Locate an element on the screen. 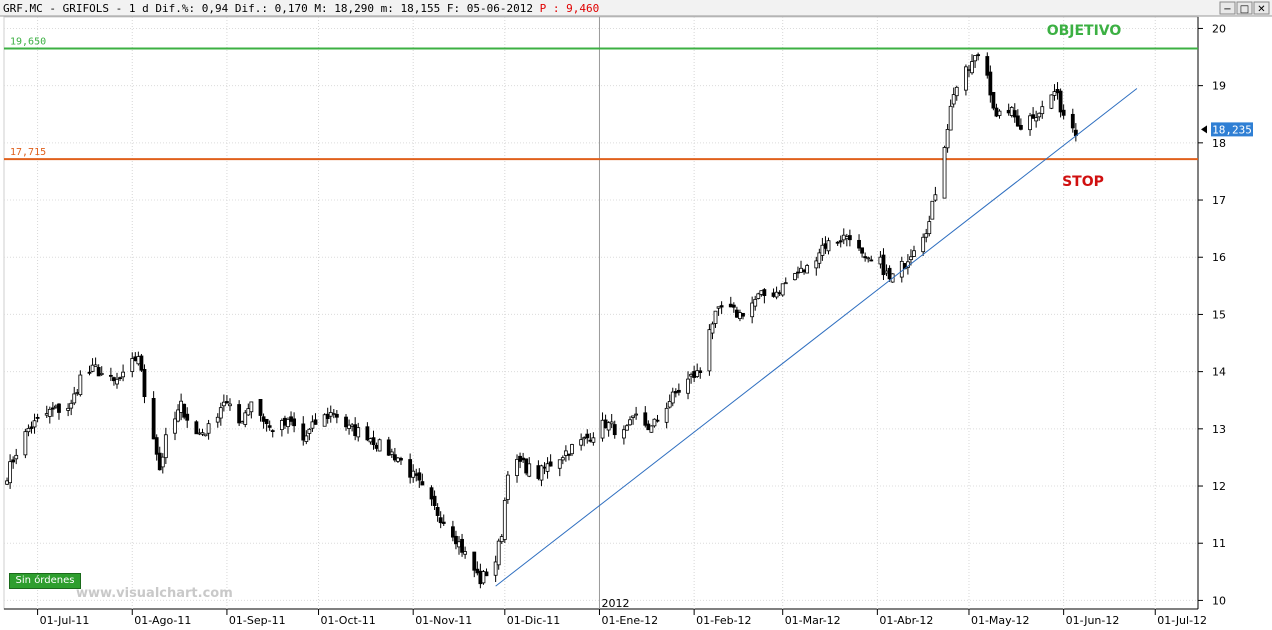 The image size is (1272, 630). minimize-button: − is located at coordinates (1227, 8).